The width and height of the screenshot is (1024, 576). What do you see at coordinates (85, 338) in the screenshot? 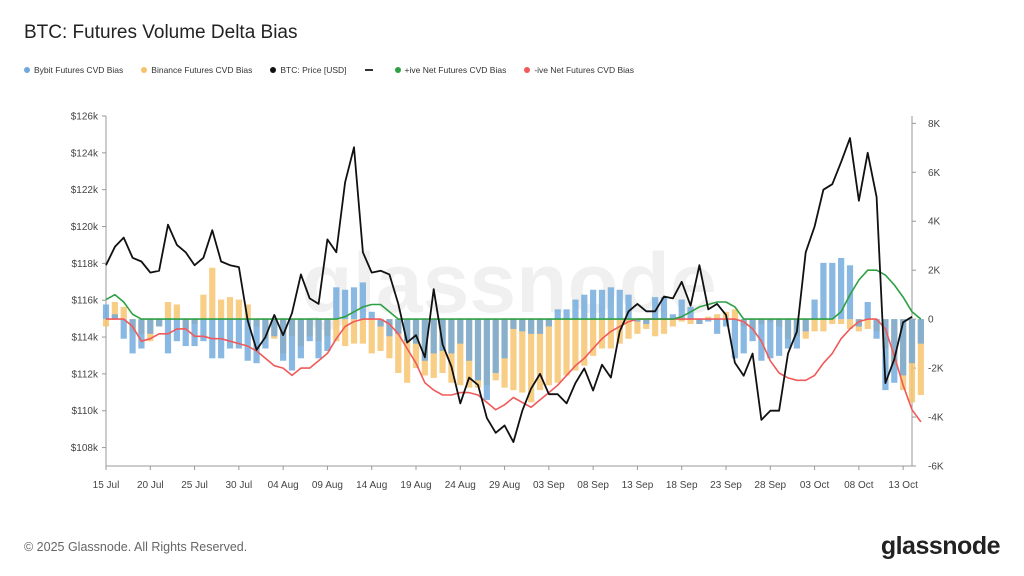
I see `y-left-tick-label: $114k` at bounding box center [85, 338].